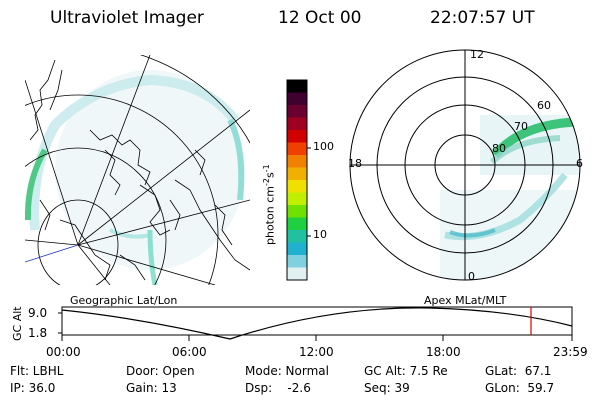  Describe the element at coordinates (320, 18) in the screenshot. I see `date-label: 12 Oct 00` at that location.